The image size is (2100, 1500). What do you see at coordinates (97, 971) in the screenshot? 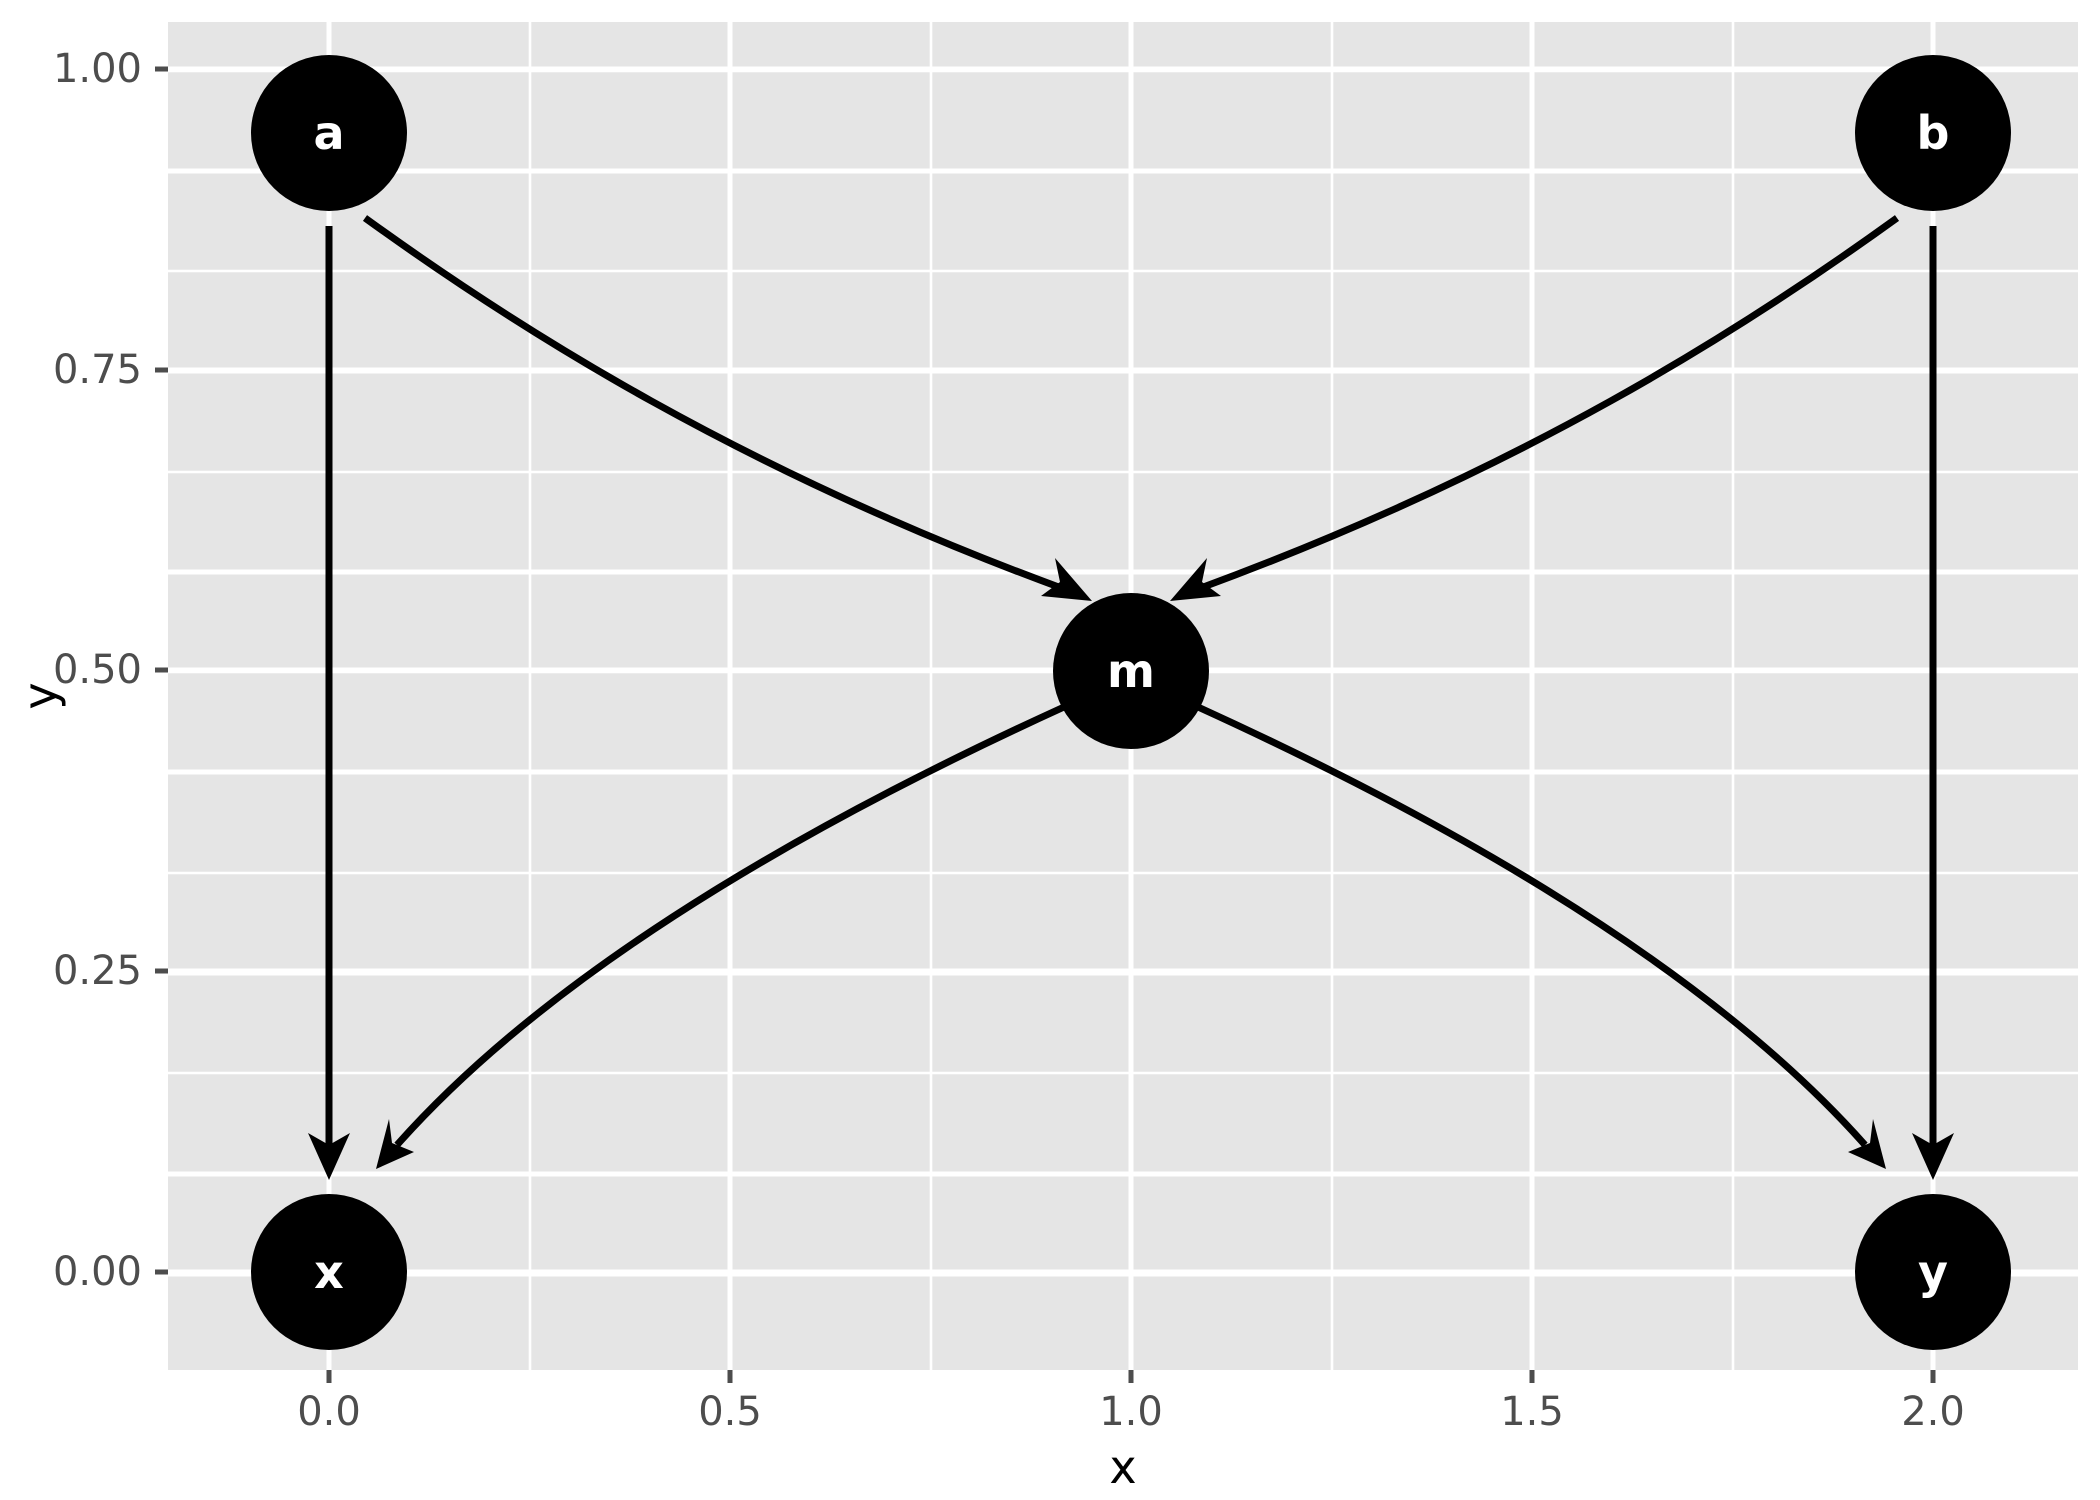
I see `y-tick-label-1: 0.25` at bounding box center [97, 971].